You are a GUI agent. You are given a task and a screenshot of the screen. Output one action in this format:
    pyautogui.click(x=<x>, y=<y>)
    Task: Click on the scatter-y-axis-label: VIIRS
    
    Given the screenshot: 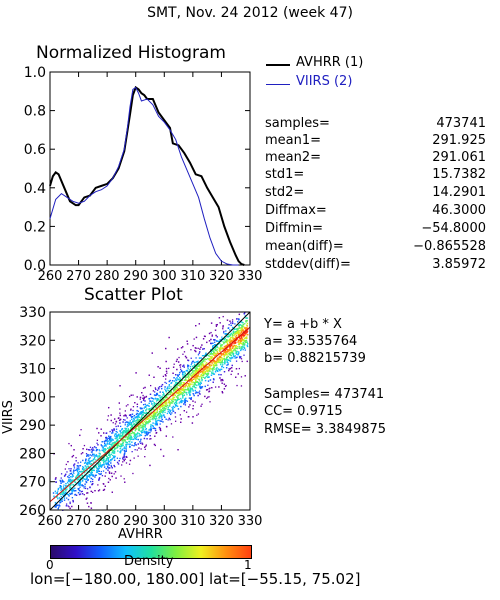 What is the action you would take?
    pyautogui.click(x=8, y=417)
    